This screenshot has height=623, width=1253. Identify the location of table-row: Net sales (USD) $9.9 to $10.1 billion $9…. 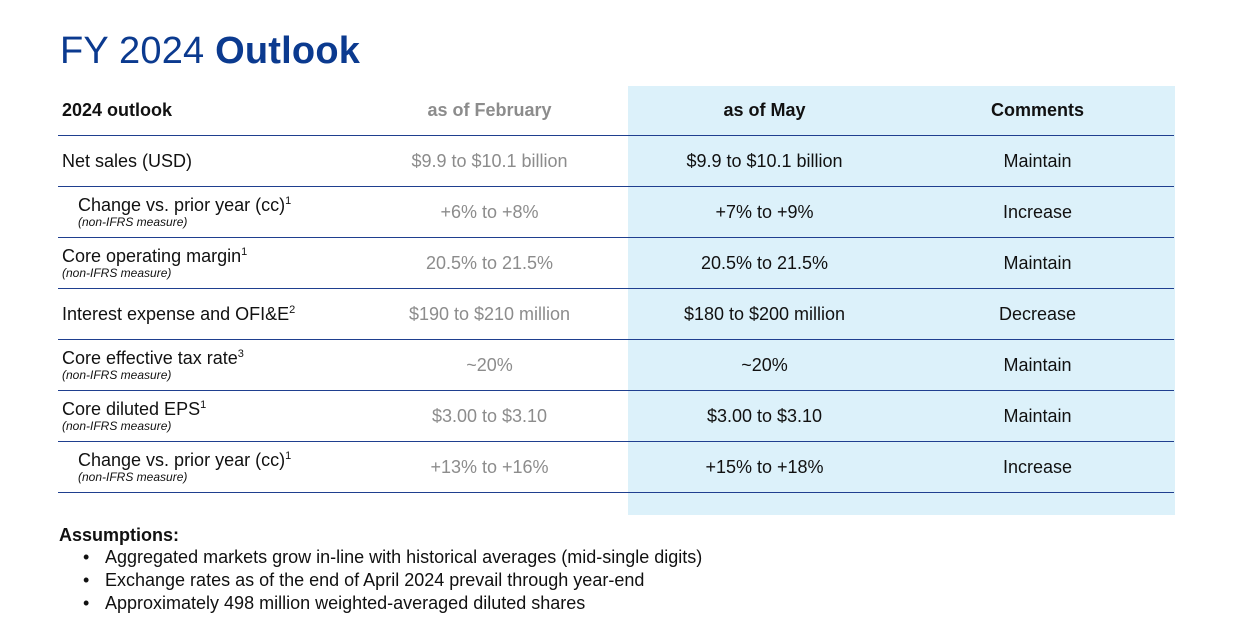
(616, 161).